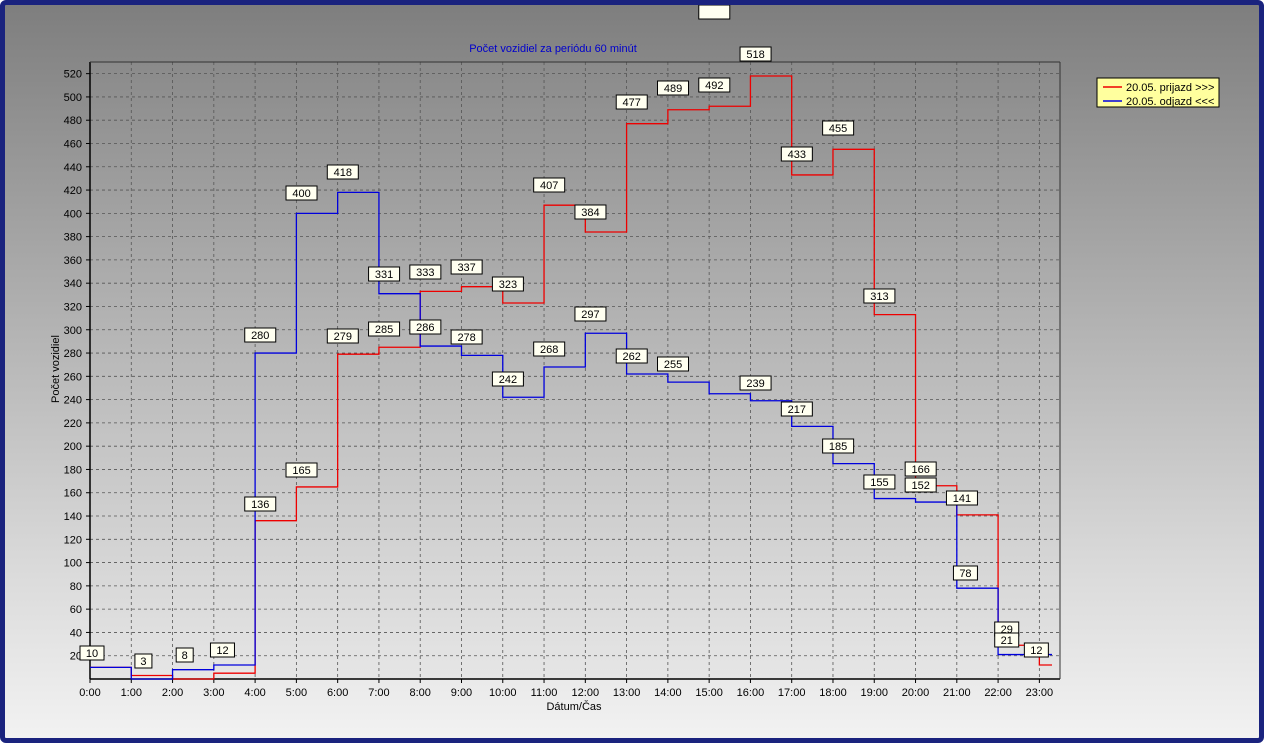  Describe the element at coordinates (89, 693) in the screenshot. I see `x-tick-label: 0:00` at that location.